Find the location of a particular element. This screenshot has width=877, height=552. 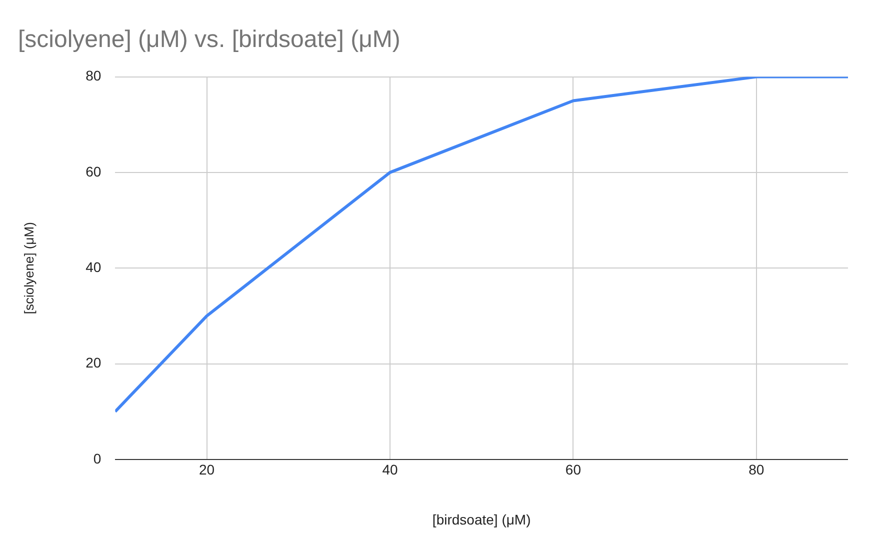

y-tick-label: 60 is located at coordinates (94, 171).